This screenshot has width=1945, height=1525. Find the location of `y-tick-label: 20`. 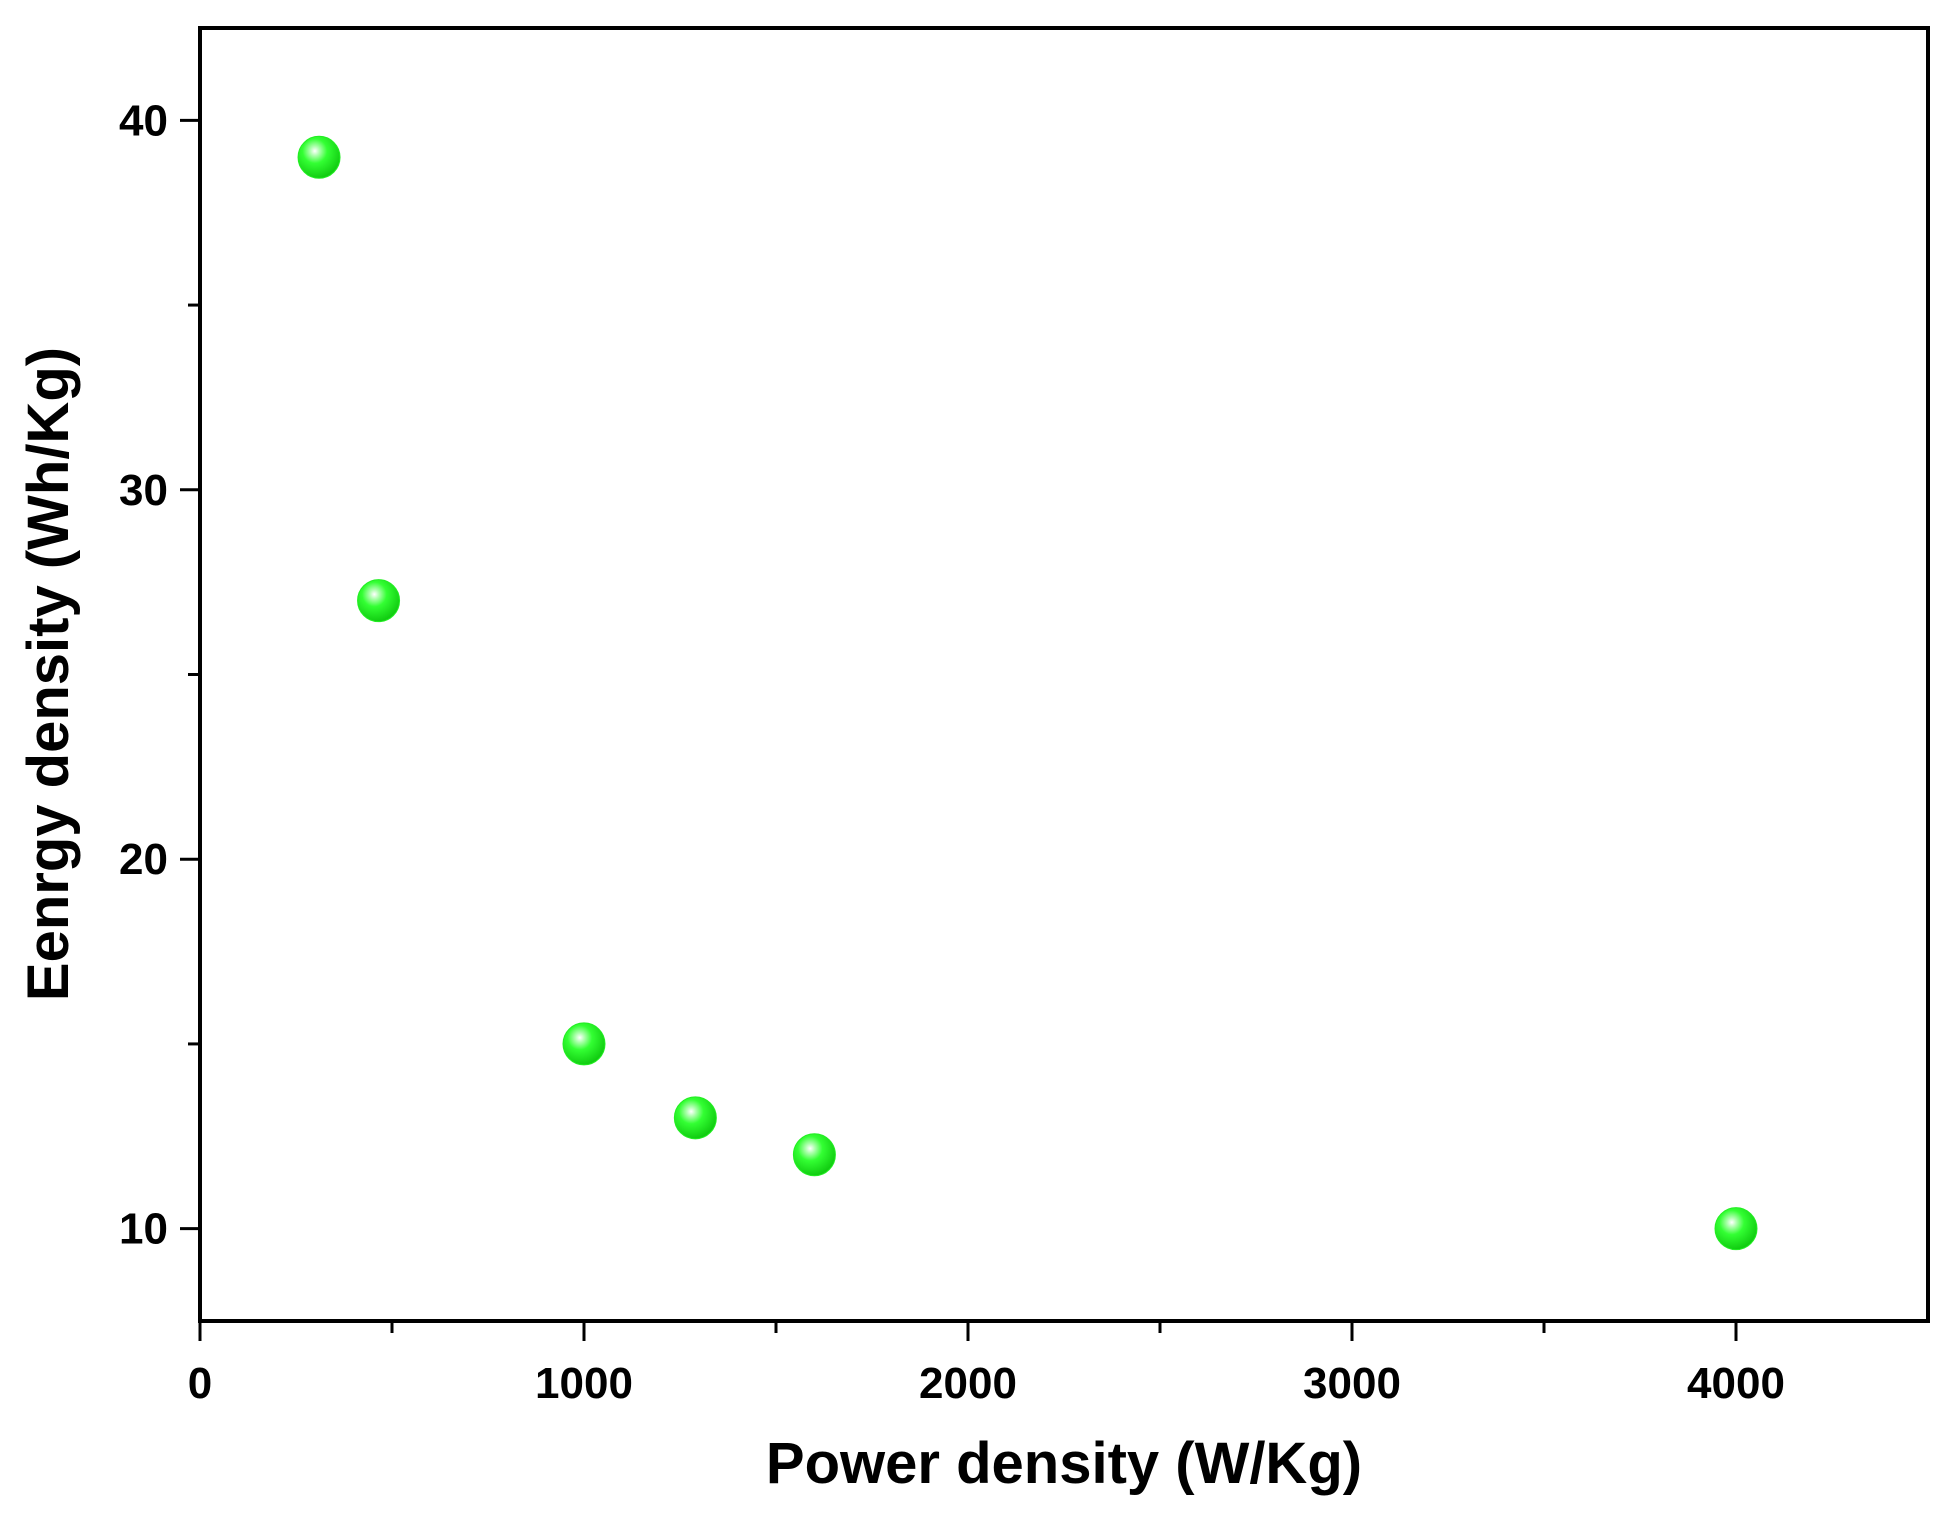

y-tick-label: 20 is located at coordinates (143, 859).